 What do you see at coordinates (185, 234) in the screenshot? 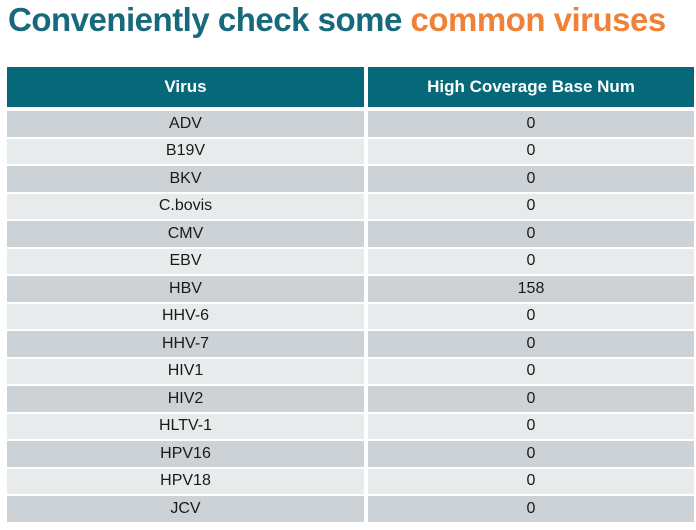
I see `virus-name-cell: CMV` at bounding box center [185, 234].